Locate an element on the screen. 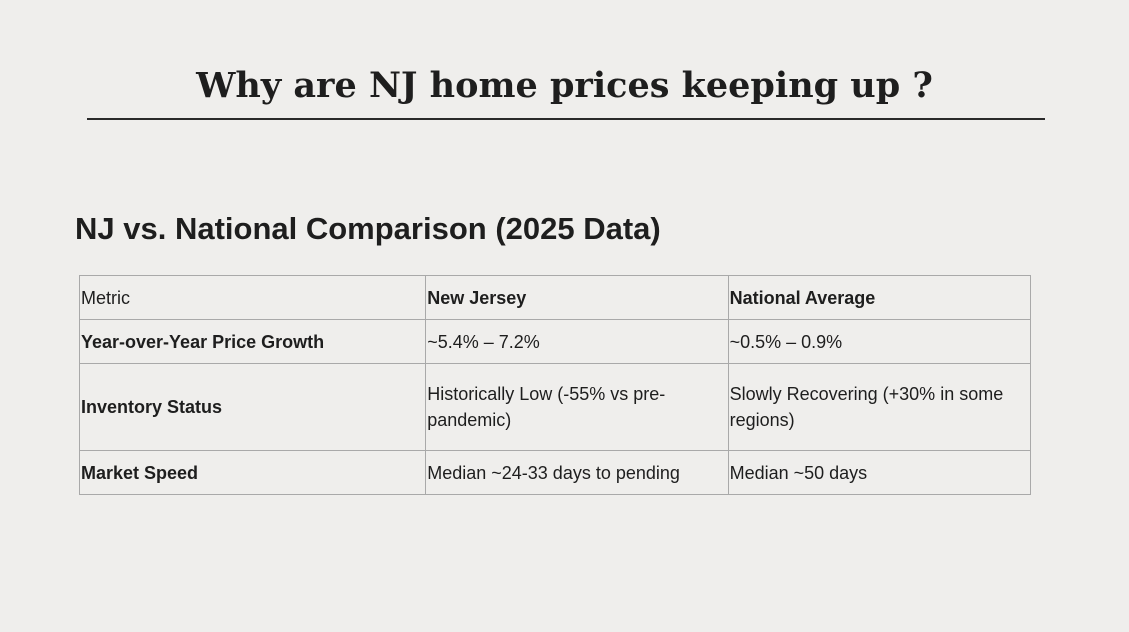 This screenshot has width=1129, height=632. header-new-jersey: New Jersey is located at coordinates (577, 297).